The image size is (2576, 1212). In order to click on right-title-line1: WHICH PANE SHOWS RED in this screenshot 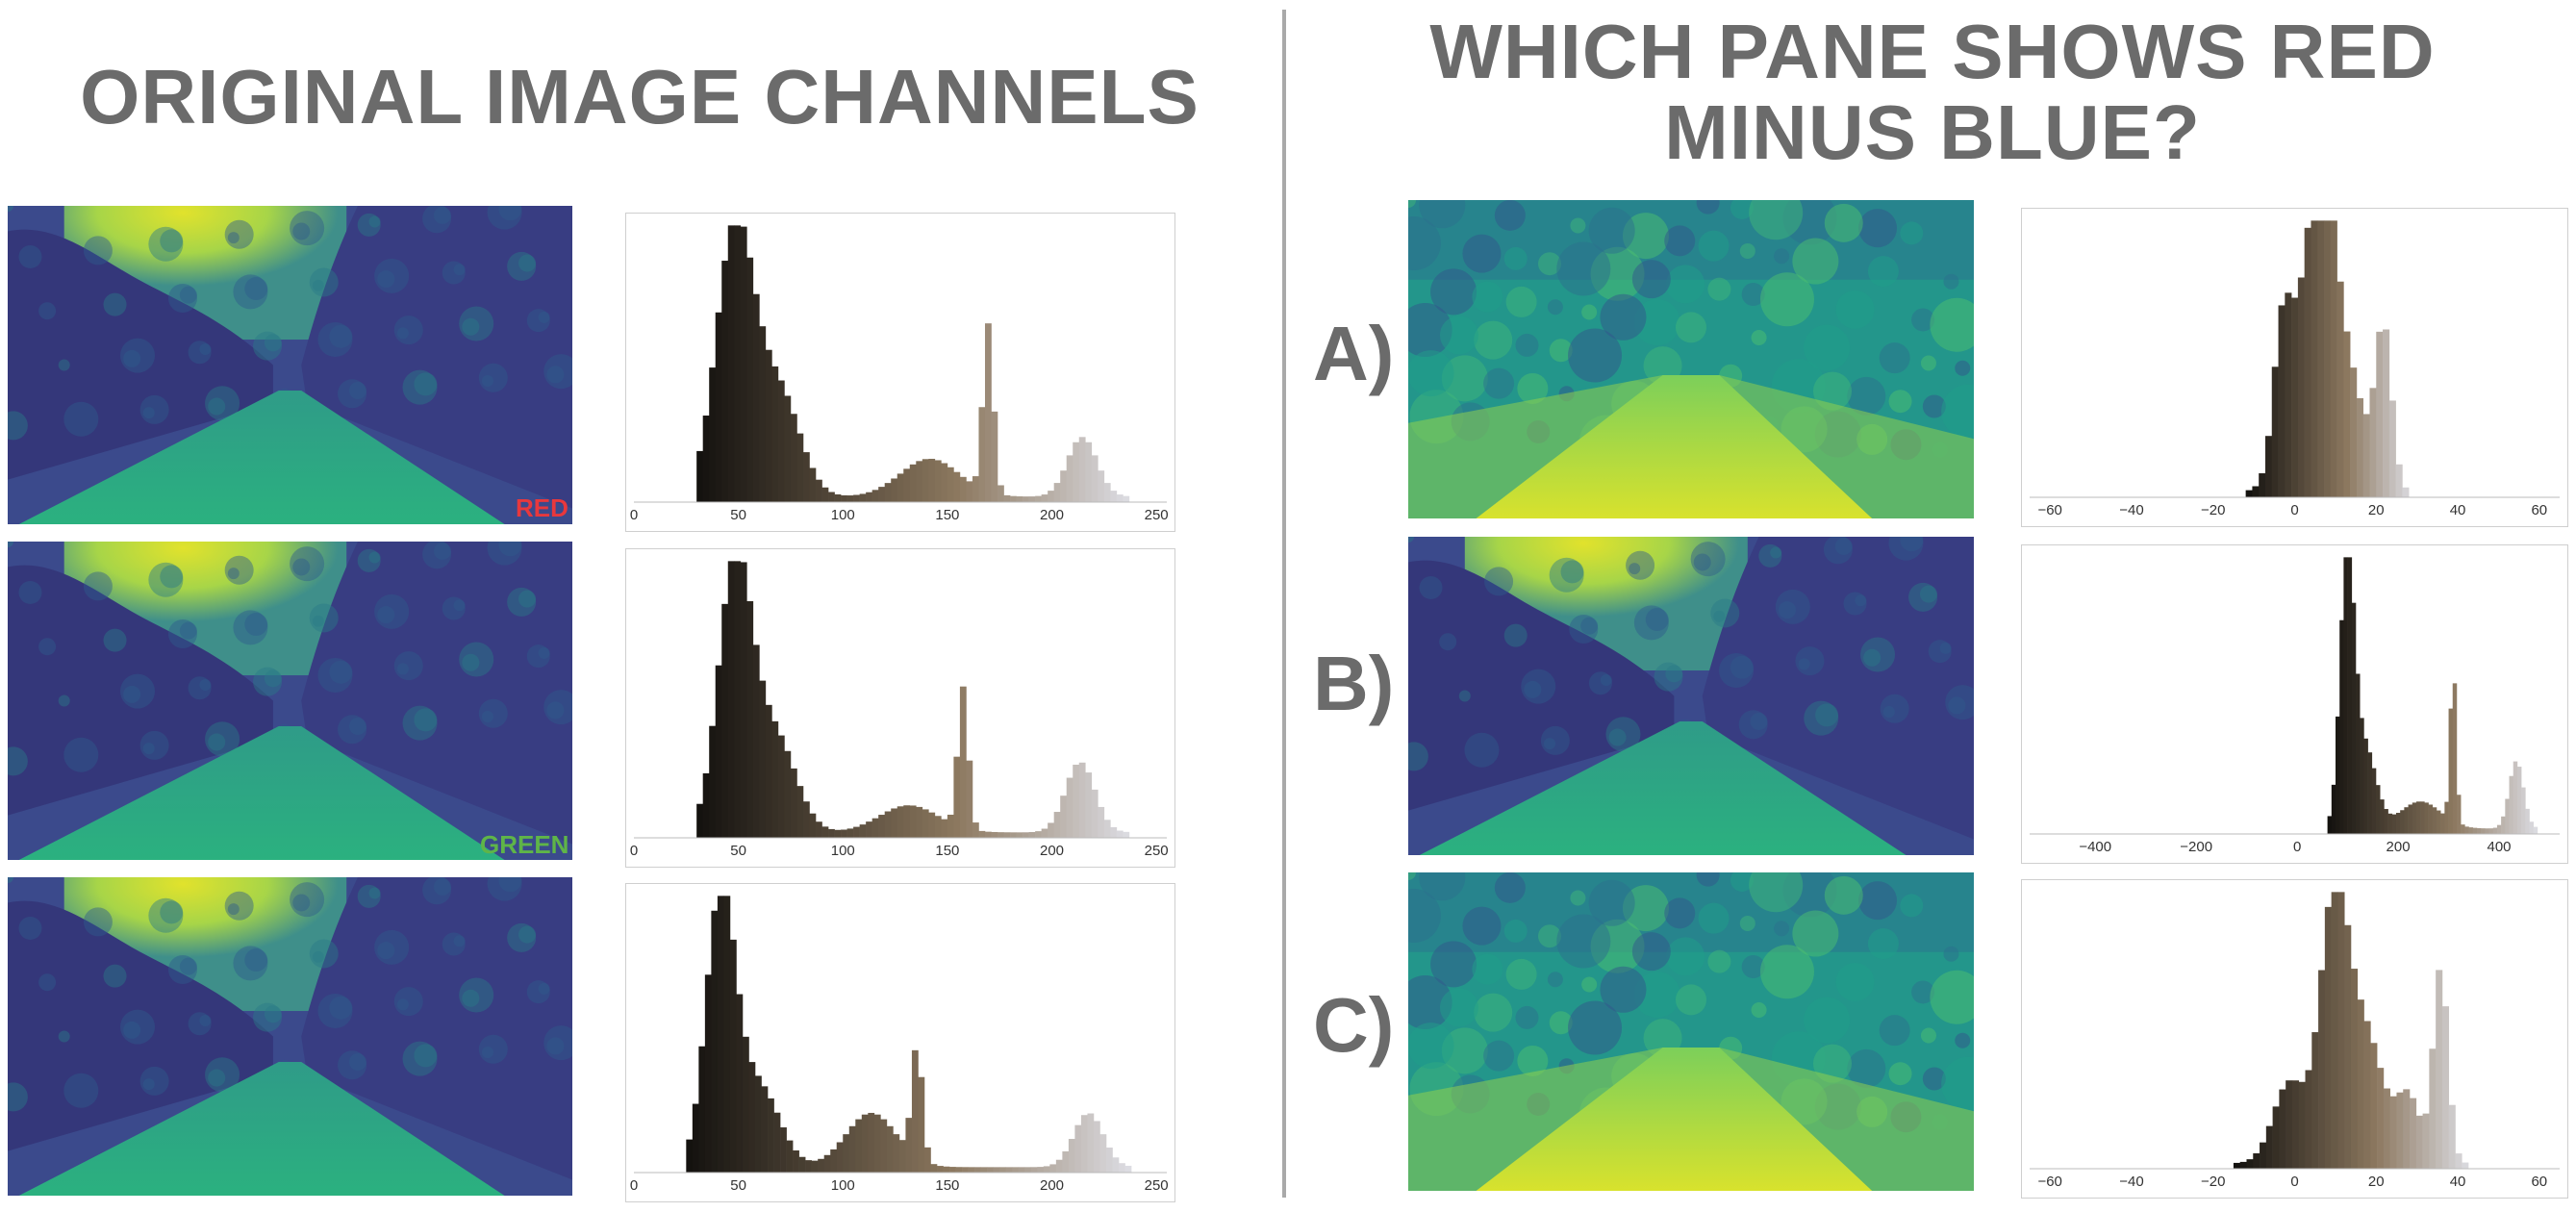, I will do `click(1932, 52)`.